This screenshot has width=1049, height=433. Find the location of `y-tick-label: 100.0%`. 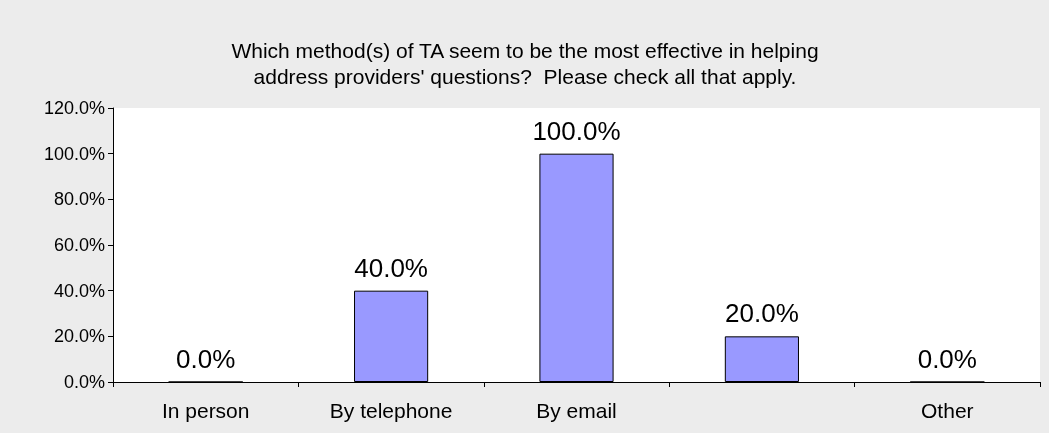

y-tick-label: 100.0% is located at coordinates (74, 153).